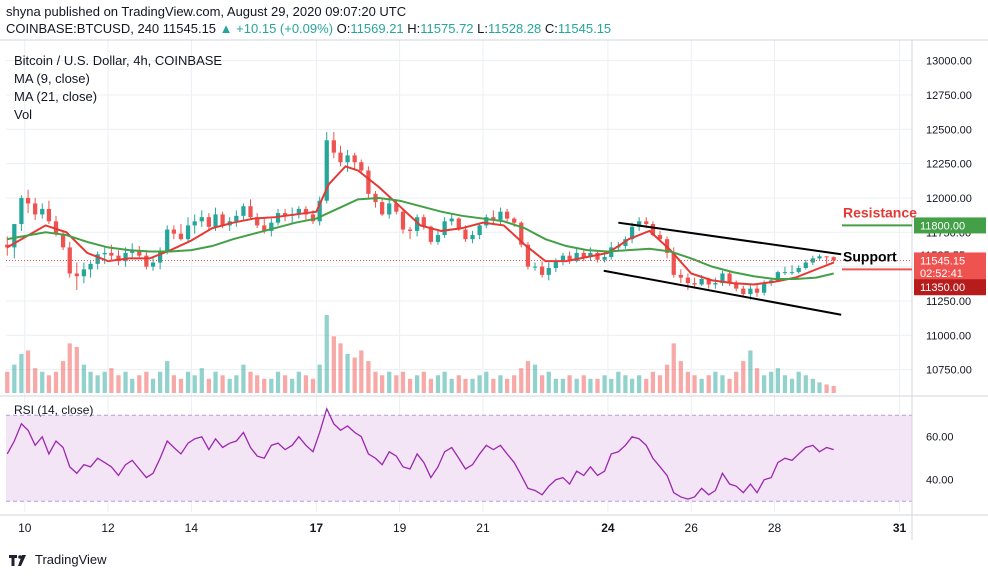  Describe the element at coordinates (949, 96) in the screenshot. I see `price-tick-label: 12750.00` at that location.